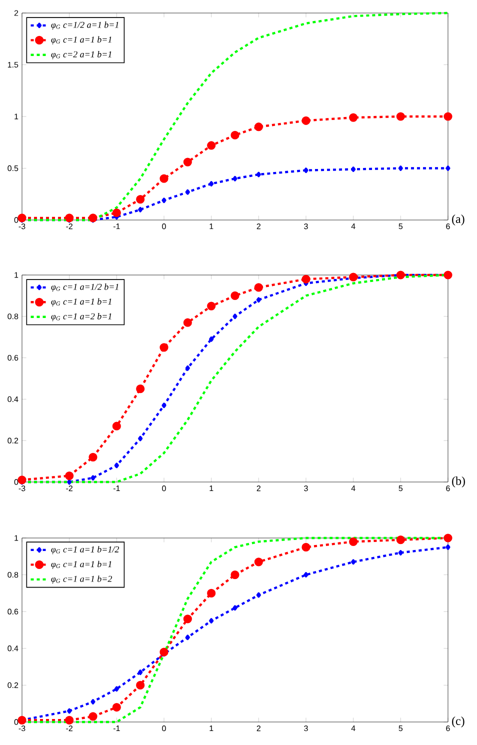 The height and width of the screenshot is (745, 477). Describe the element at coordinates (84, 288) in the screenshot. I see `legend-label: φ$_{G}$ c=1 a=1/2 b=1` at that location.